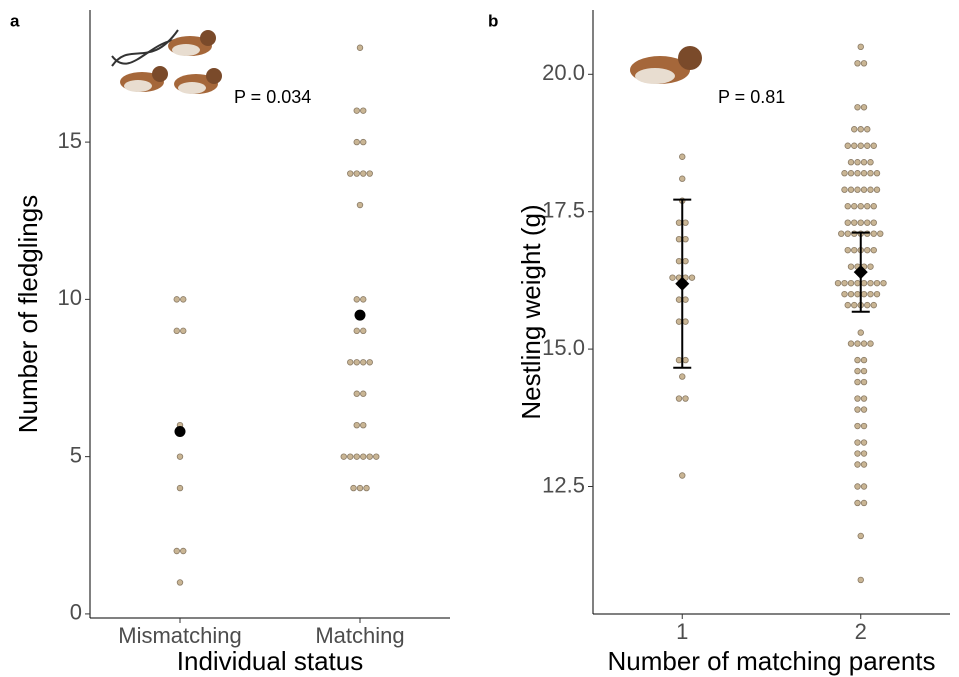  What do you see at coordinates (771, 661) in the screenshot?
I see `x-axis-title: Number of matching parents` at bounding box center [771, 661].